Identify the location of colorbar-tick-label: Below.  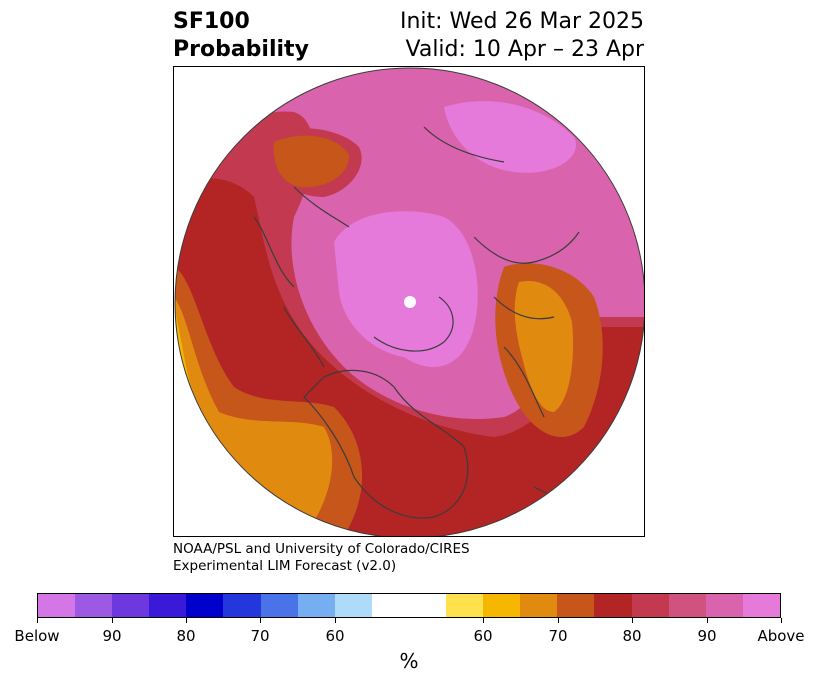
(37, 636).